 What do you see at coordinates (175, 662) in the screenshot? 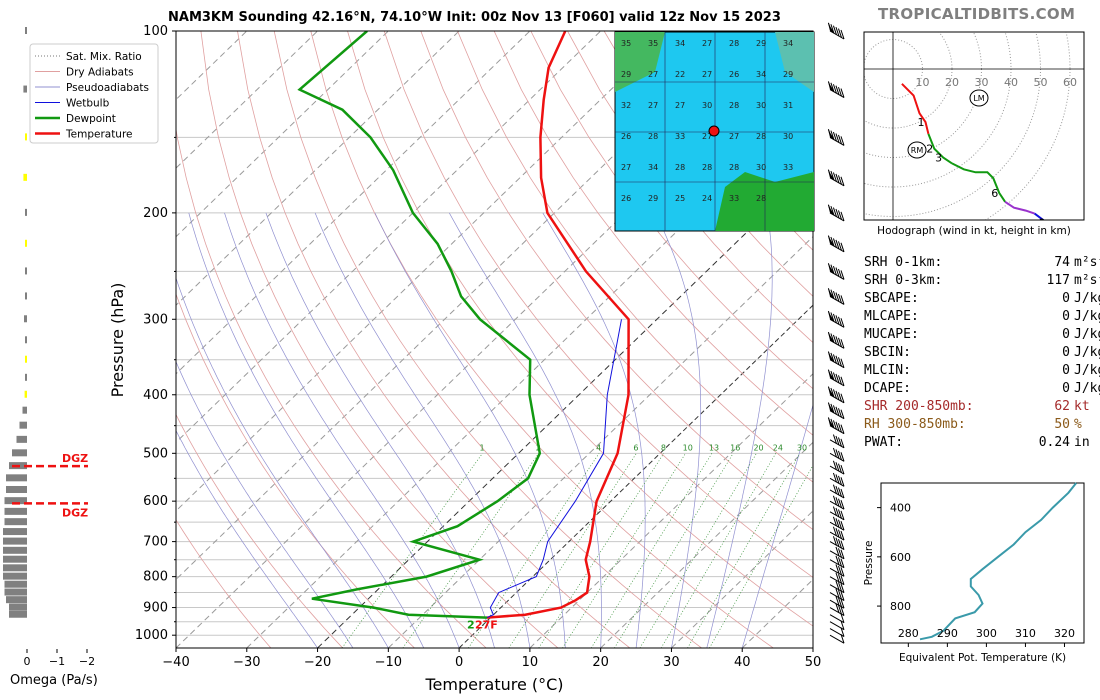
I see `tick-label: −40` at bounding box center [175, 662].